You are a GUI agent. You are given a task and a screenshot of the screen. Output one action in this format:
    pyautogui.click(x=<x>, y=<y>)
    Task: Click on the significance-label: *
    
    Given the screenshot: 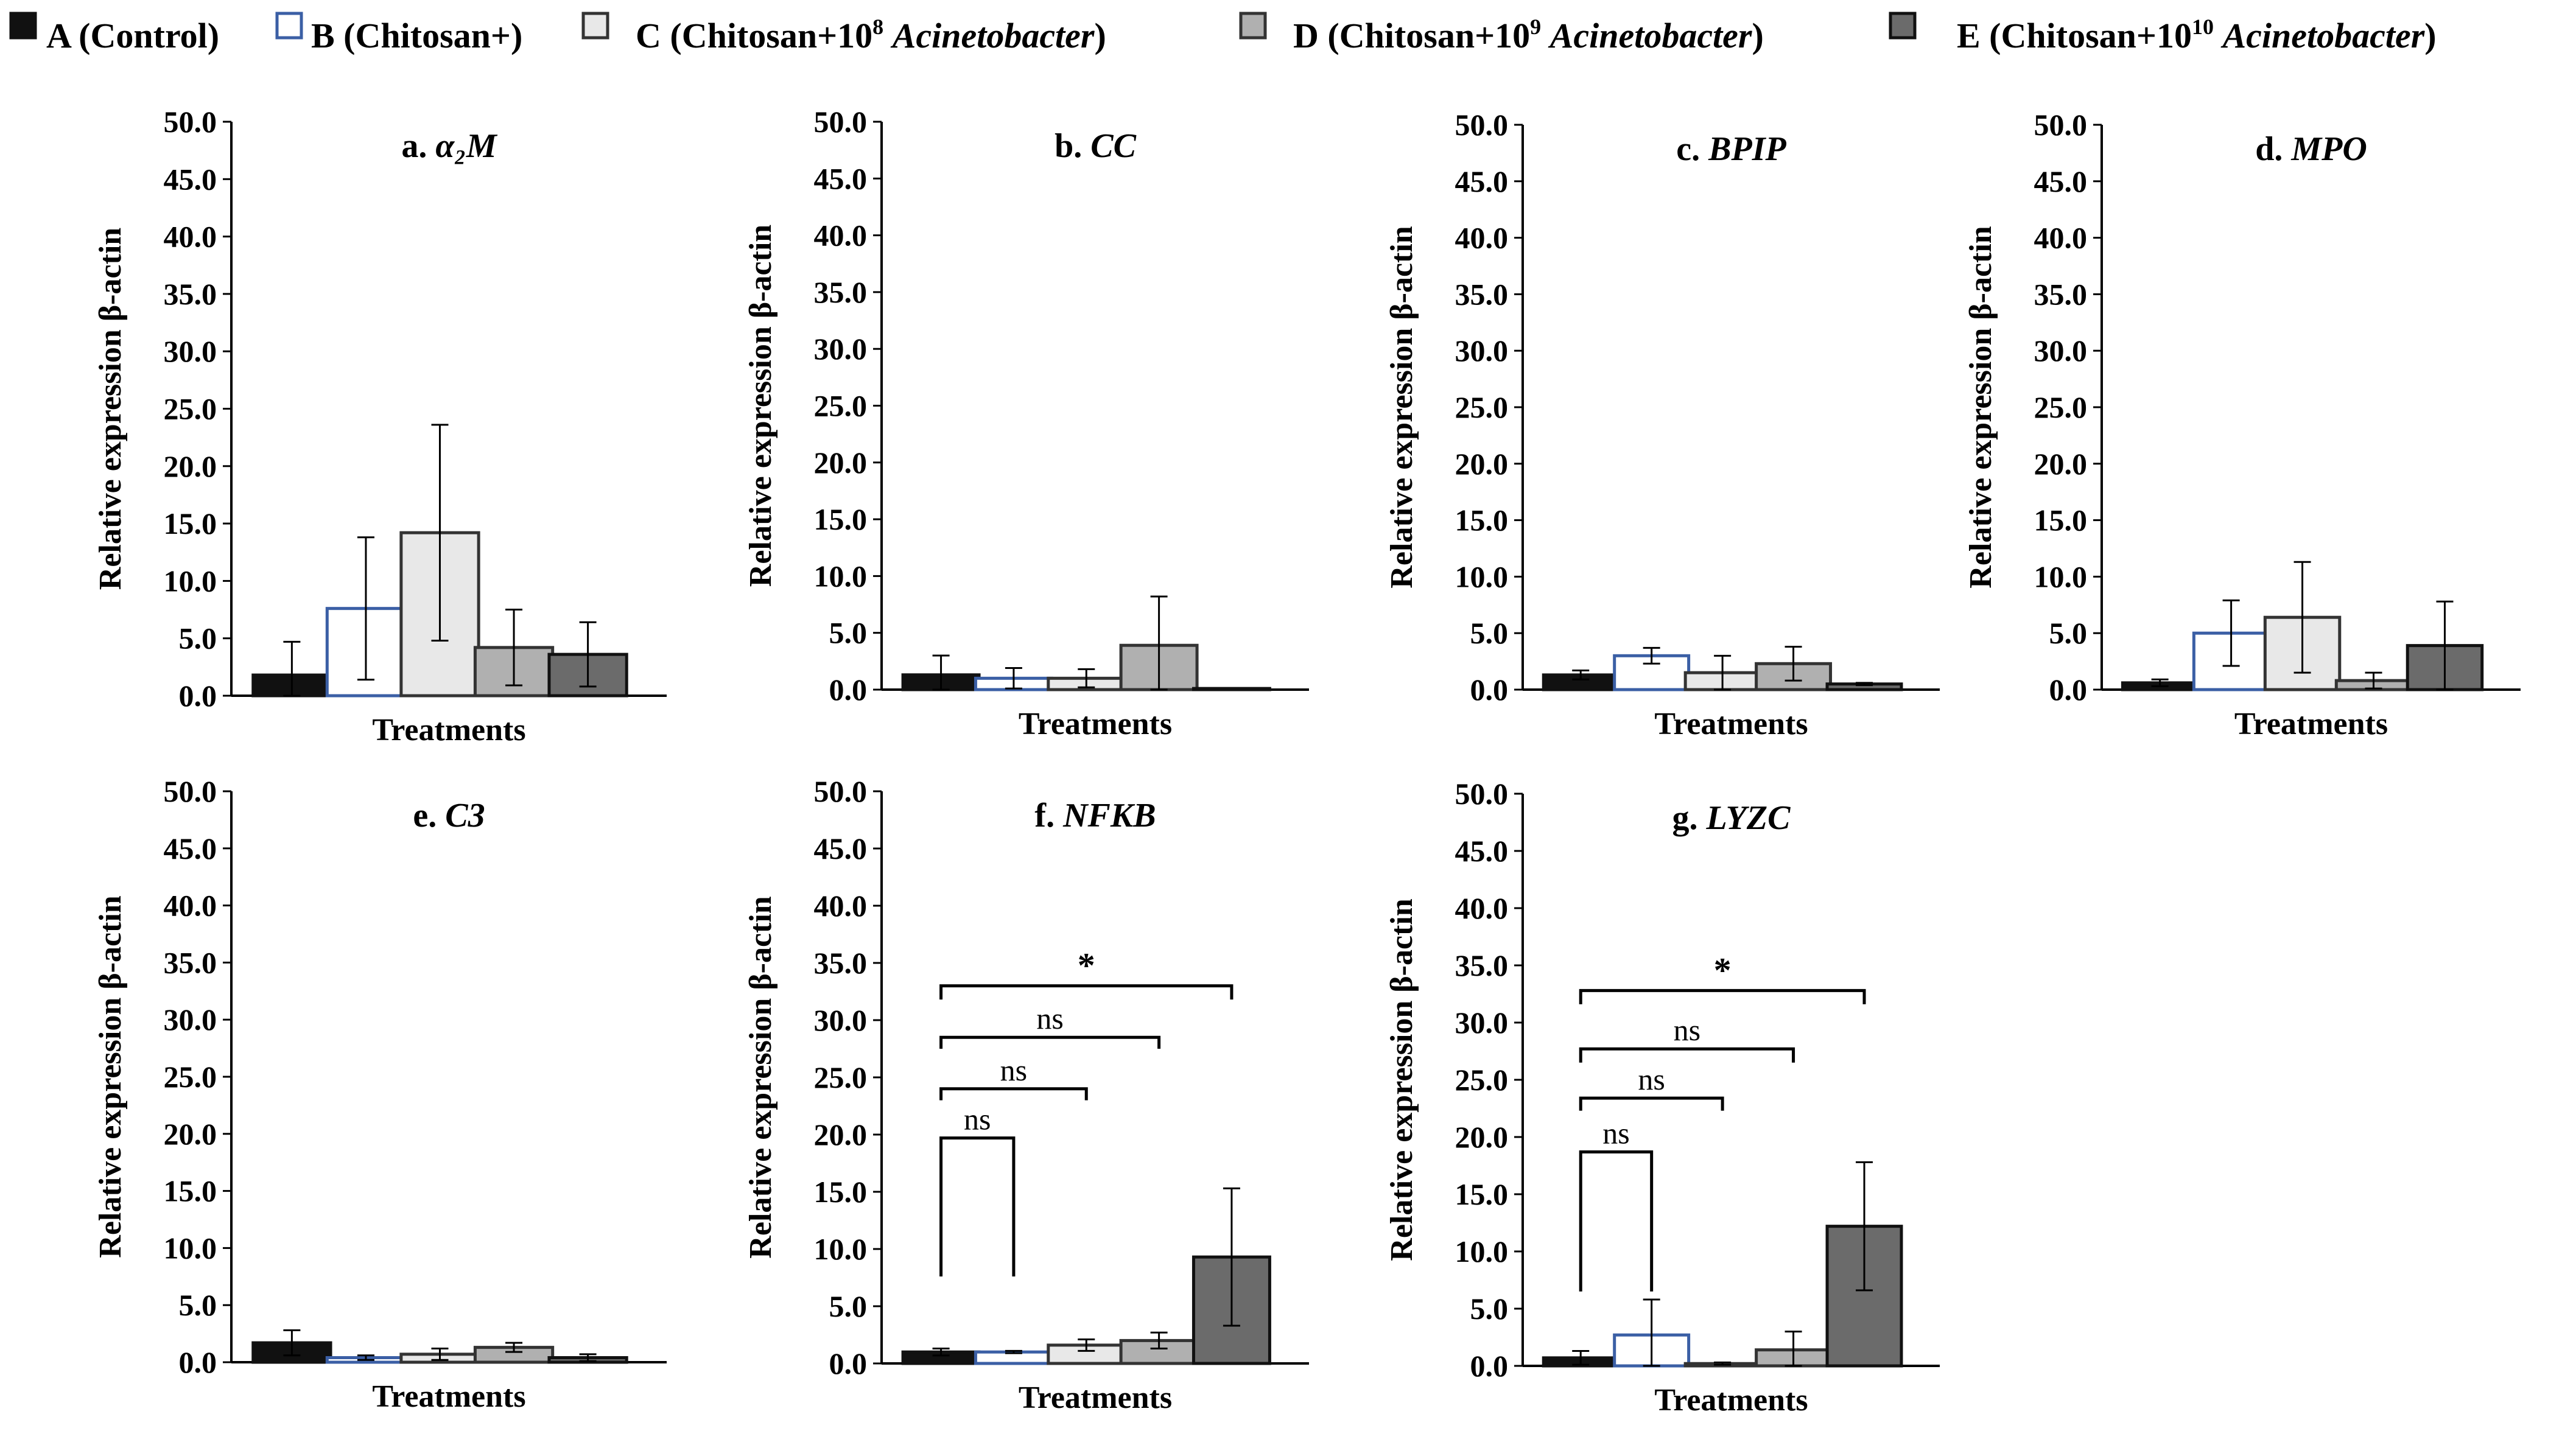 What is the action you would take?
    pyautogui.click(x=1086, y=965)
    